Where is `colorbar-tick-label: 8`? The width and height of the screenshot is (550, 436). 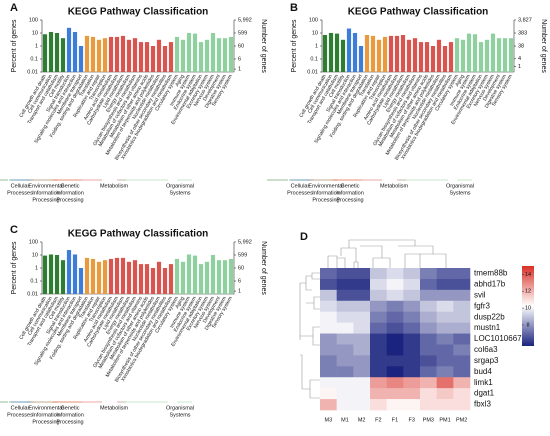 colorbar-tick-label: 8 is located at coordinates (527, 325).